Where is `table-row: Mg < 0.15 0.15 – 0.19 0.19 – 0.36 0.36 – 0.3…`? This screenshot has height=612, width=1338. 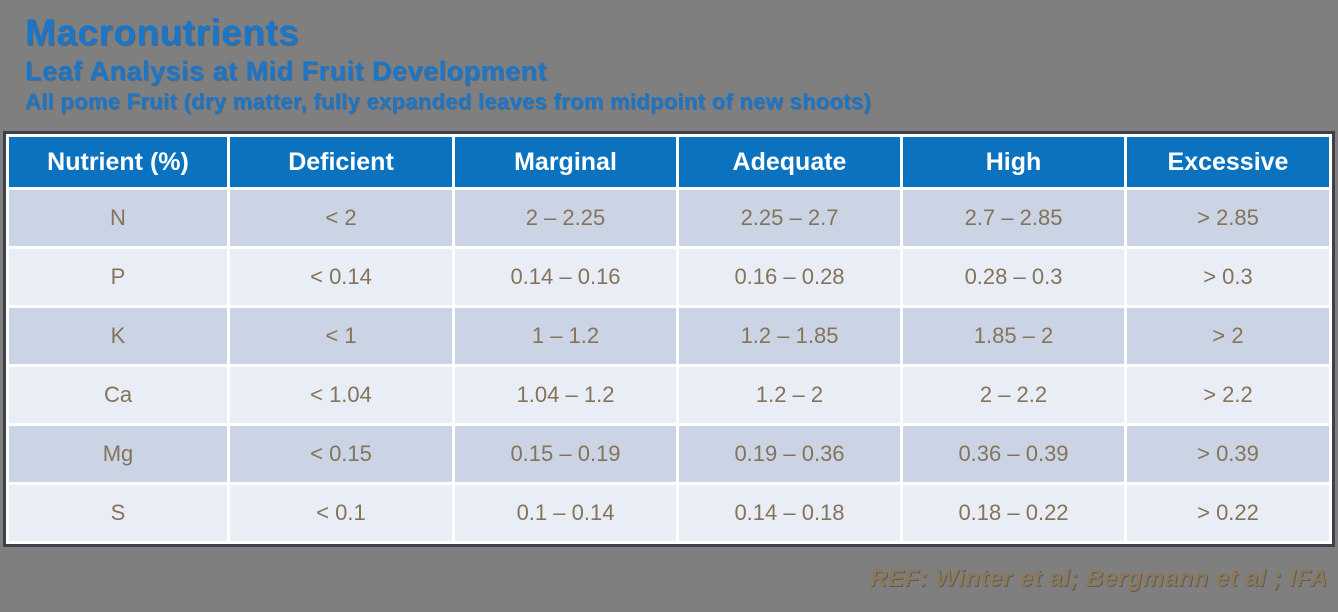 table-row: Mg < 0.15 0.15 – 0.19 0.19 – 0.36 0.36 – 0.3… is located at coordinates (669, 454).